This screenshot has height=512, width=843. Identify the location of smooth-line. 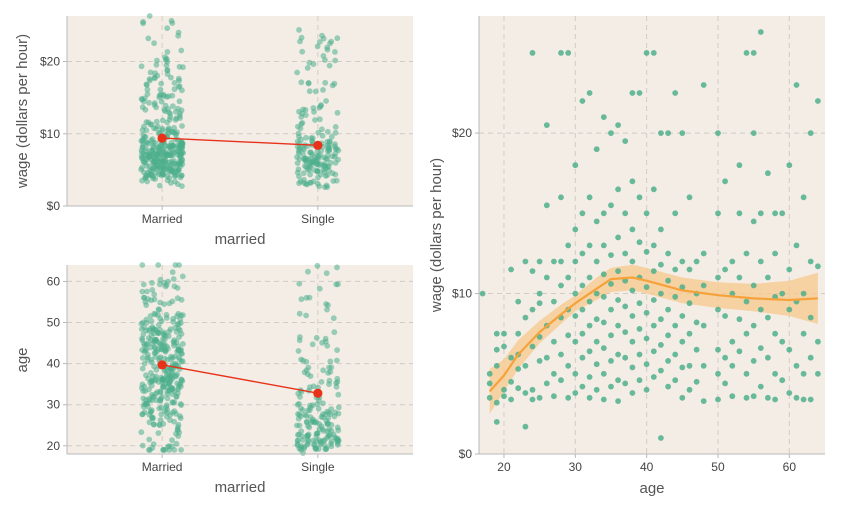
(653, 334).